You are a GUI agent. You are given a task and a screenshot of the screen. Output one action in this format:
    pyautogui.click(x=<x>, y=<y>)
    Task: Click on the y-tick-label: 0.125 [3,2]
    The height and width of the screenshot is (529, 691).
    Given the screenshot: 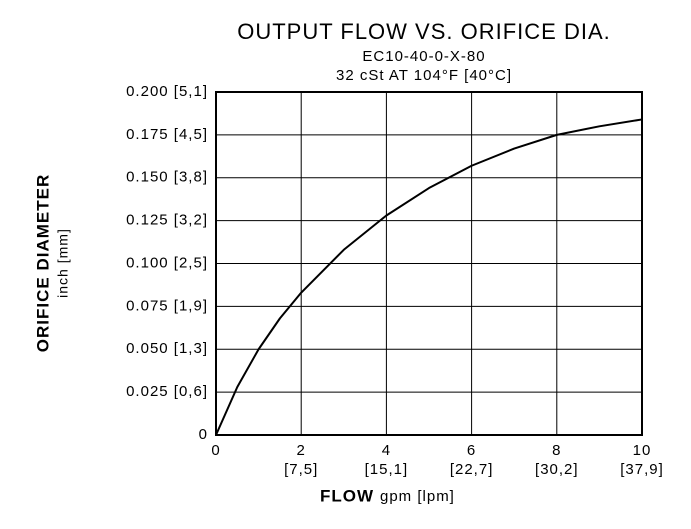 What is the action you would take?
    pyautogui.click(x=167, y=220)
    